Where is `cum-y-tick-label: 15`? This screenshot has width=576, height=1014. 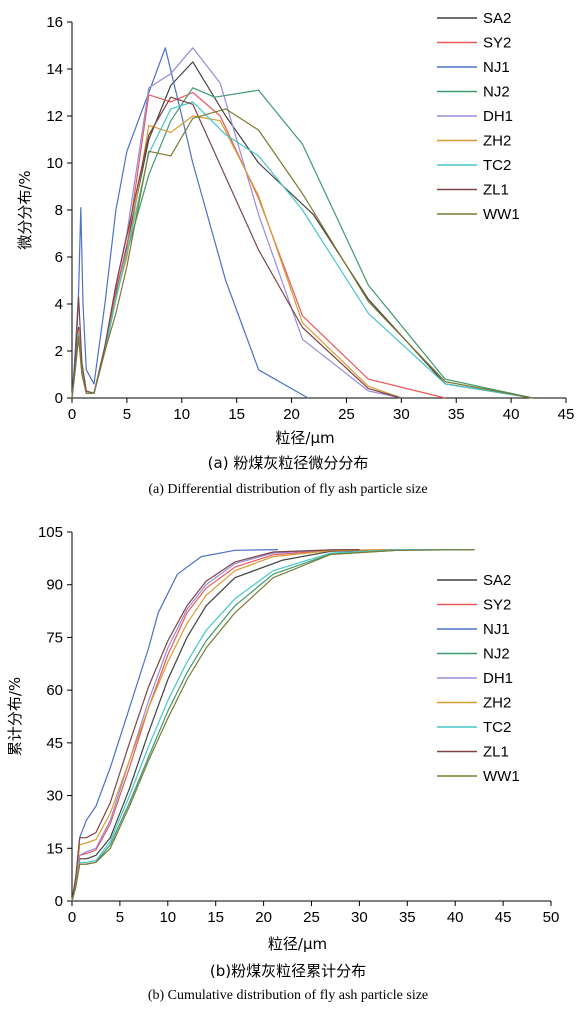 cum-y-tick-label: 15 is located at coordinates (54, 848).